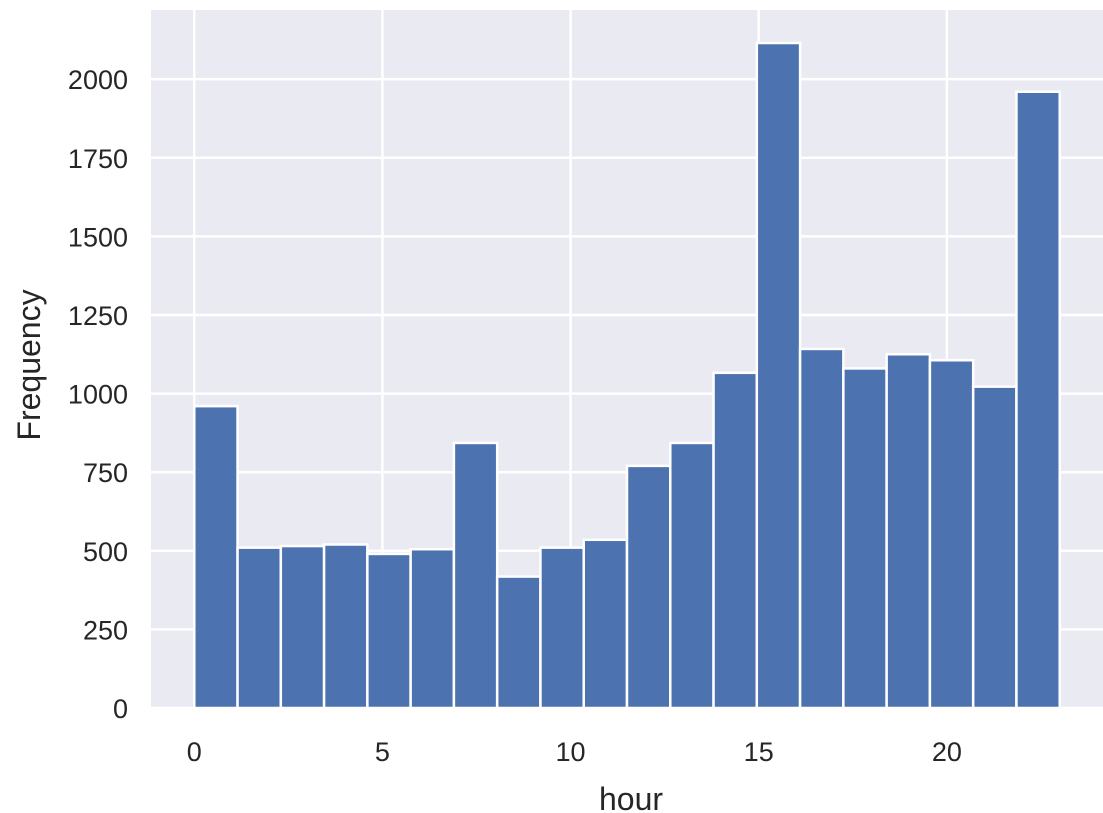 This screenshot has height=813, width=1103. What do you see at coordinates (105, 473) in the screenshot?
I see `y-tick-label: 750` at bounding box center [105, 473].